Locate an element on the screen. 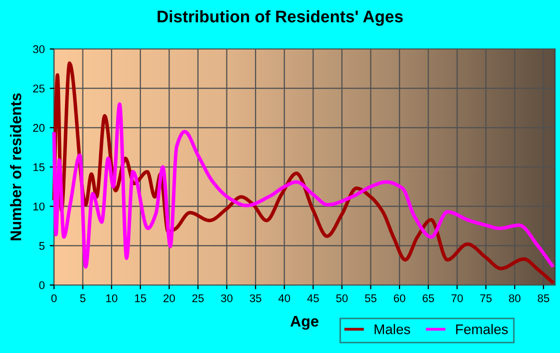  x-tick-label: 0 is located at coordinates (54, 298).